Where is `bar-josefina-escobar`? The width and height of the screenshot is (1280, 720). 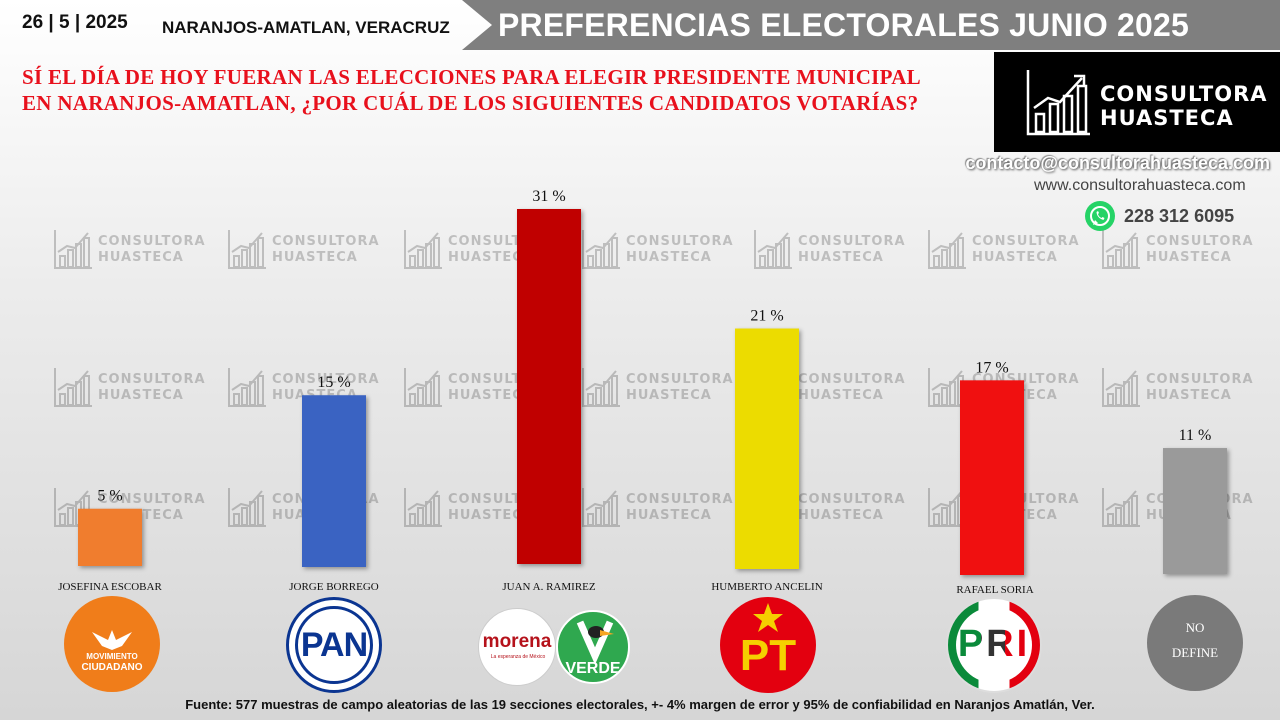 bar-josefina-escobar is located at coordinates (110, 537).